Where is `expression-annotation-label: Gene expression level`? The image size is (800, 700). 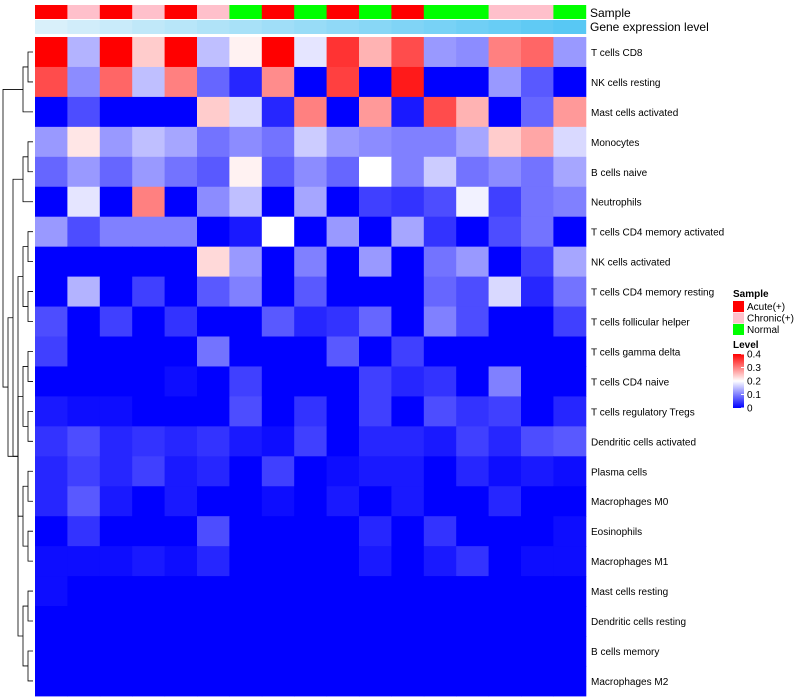
expression-annotation-label: Gene expression level is located at coordinates (649, 27).